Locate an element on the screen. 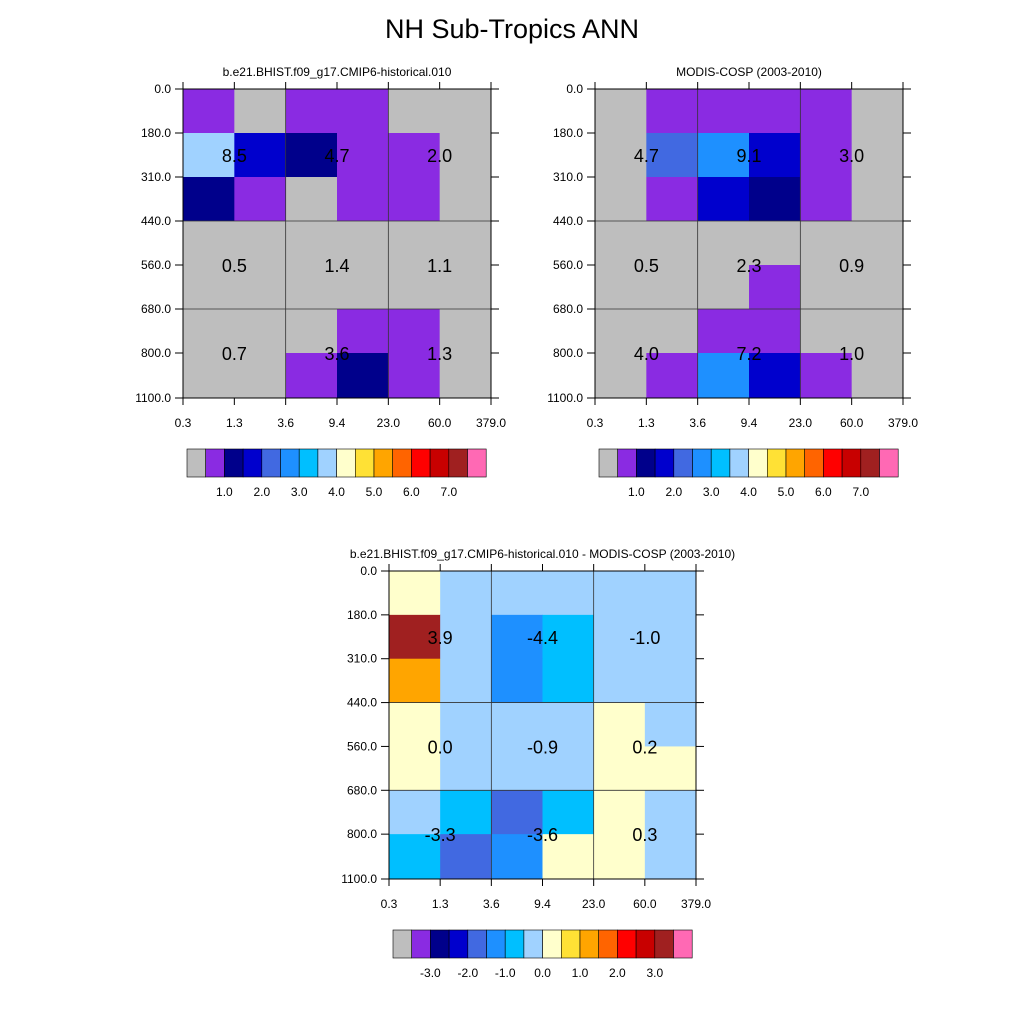 The image size is (1024, 1024). y-tick-label: 1100.0 is located at coordinates (565, 398).